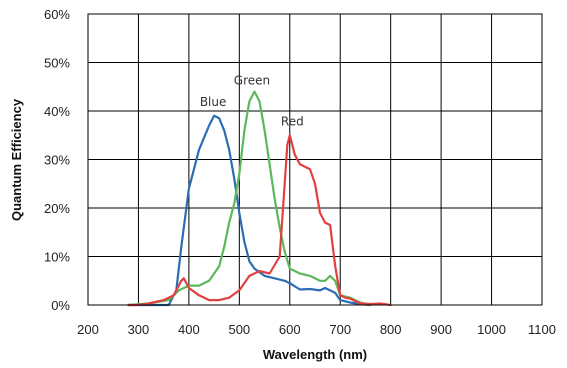 Image resolution: width=567 pixels, height=368 pixels. What do you see at coordinates (16, 159) in the screenshot?
I see `y-axis-title: Quantum Efficiency` at bounding box center [16, 159].